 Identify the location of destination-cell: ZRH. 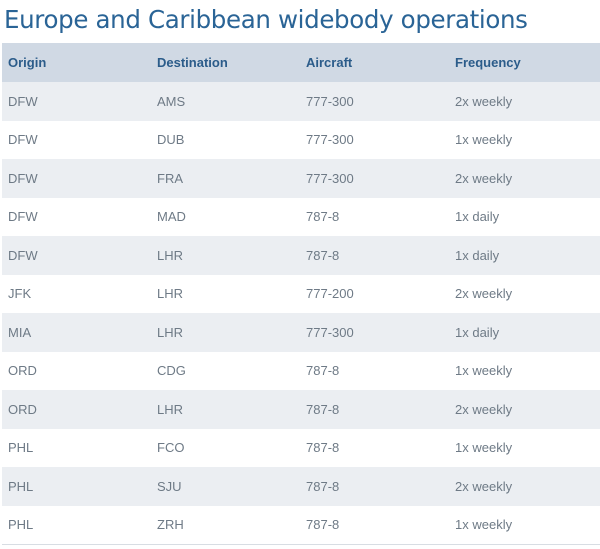
(170, 525).